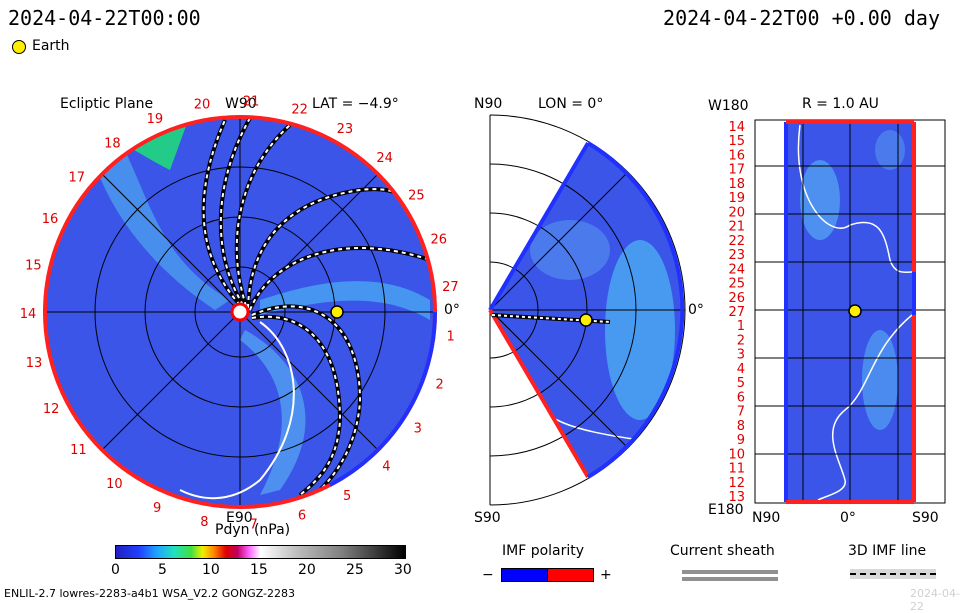 The width and height of the screenshot is (960, 613). Describe the element at coordinates (253, 525) in the screenshot. I see `sector-number-7: 7` at that location.